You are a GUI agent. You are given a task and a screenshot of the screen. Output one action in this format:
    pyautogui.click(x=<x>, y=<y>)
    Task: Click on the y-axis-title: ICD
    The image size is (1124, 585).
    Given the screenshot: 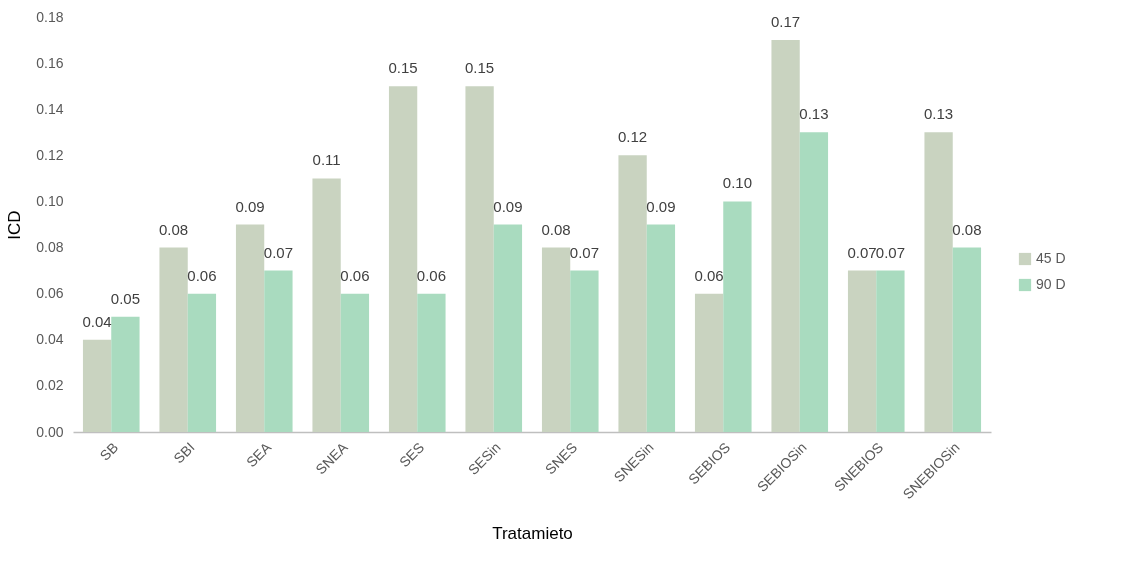 What is the action you would take?
    pyautogui.click(x=15, y=225)
    